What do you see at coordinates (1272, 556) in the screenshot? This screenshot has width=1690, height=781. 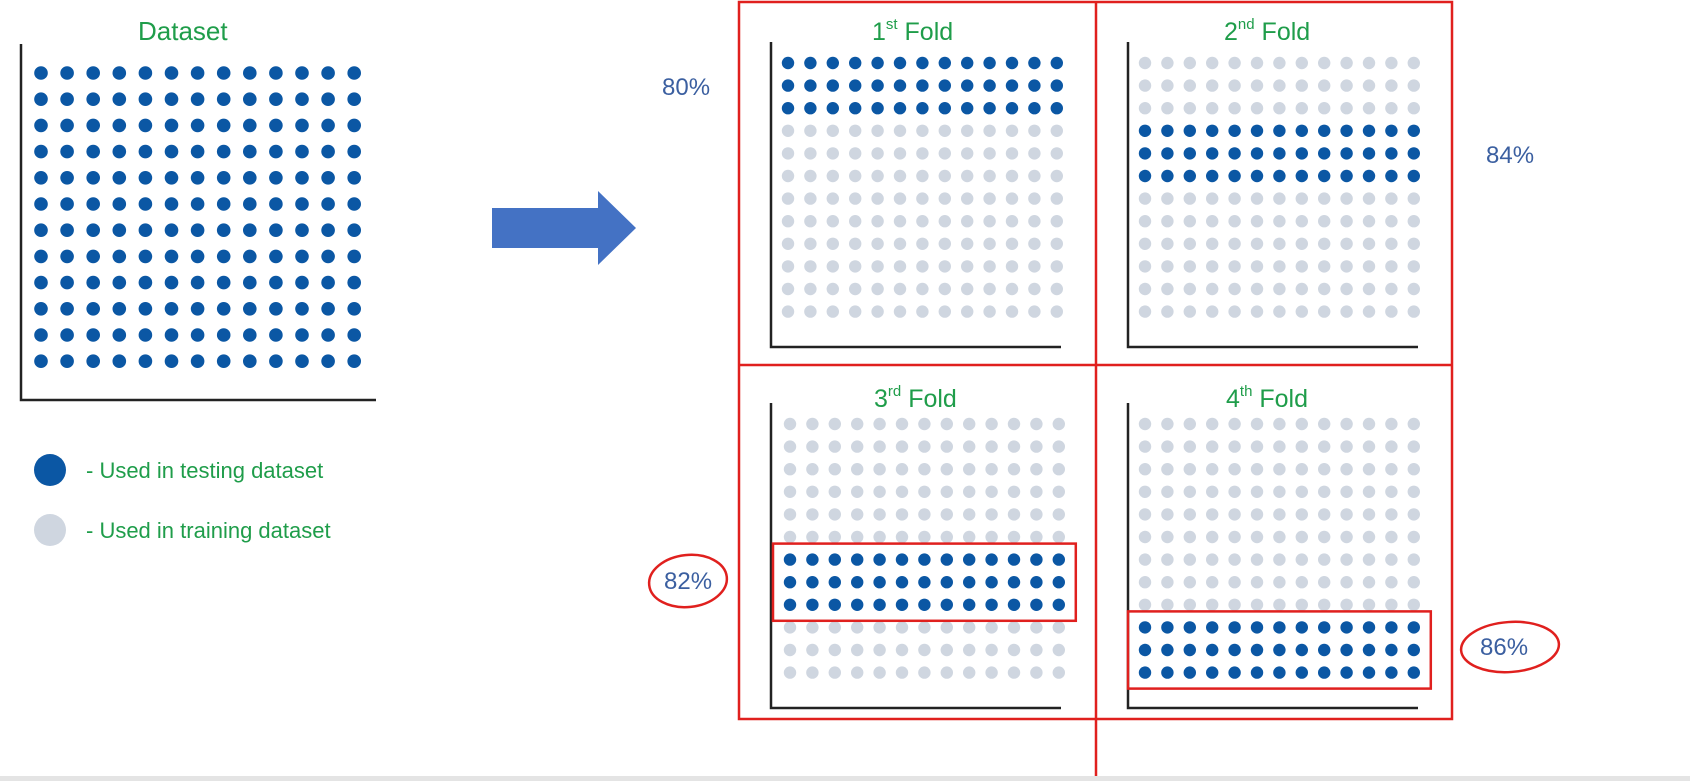 I see `fold-4-axes` at bounding box center [1272, 556].